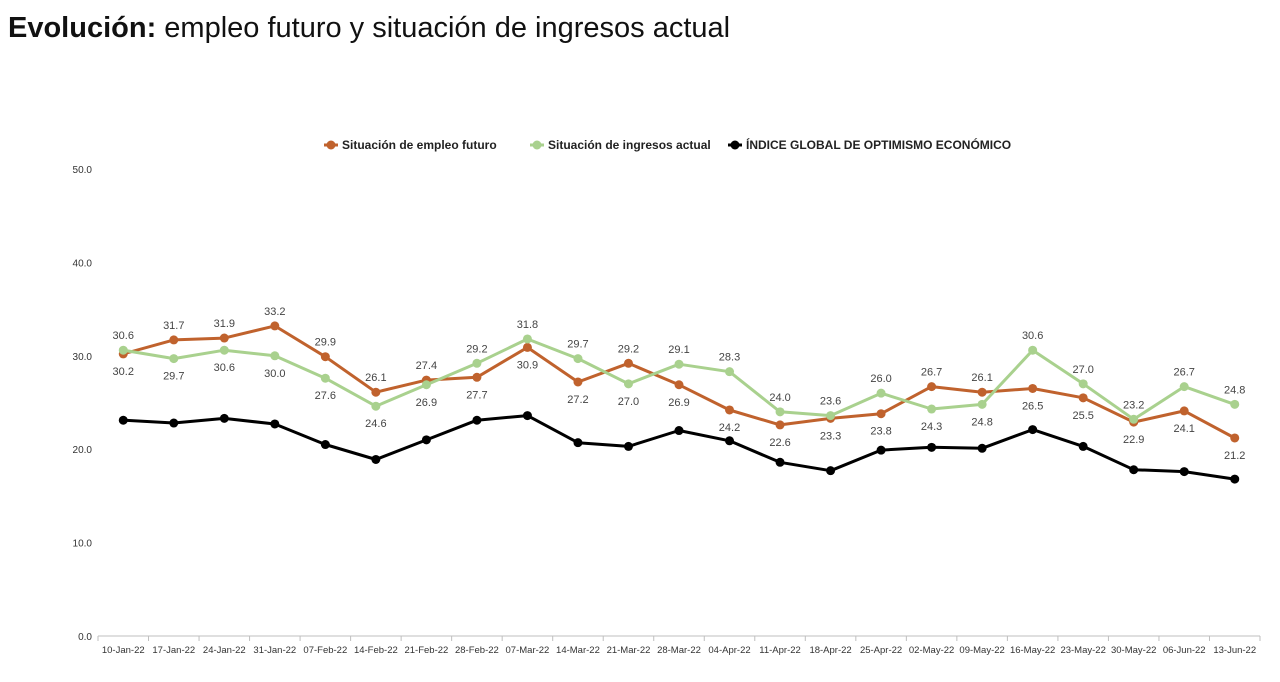 This screenshot has height=682, width=1280. I want to click on data-label: 21.2, so click(1234, 456).